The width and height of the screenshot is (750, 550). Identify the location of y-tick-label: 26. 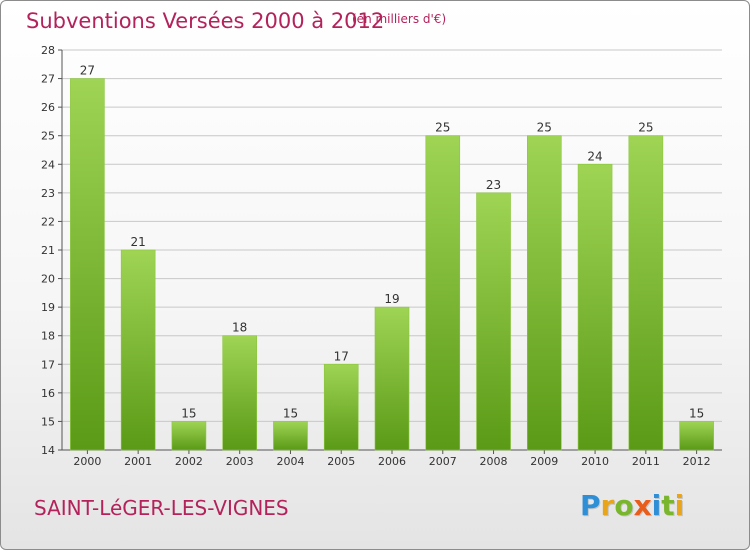
(48, 107).